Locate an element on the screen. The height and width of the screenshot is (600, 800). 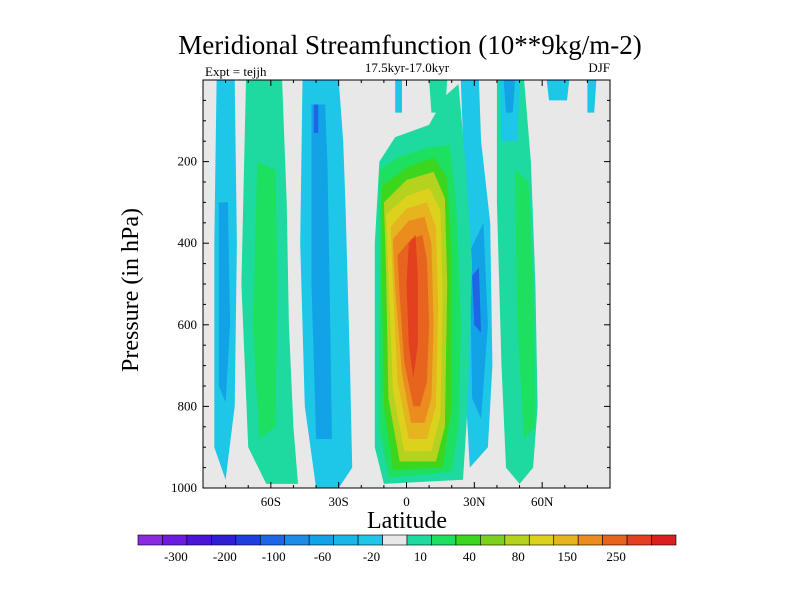
x-tick-label: 30S is located at coordinates (339, 501).